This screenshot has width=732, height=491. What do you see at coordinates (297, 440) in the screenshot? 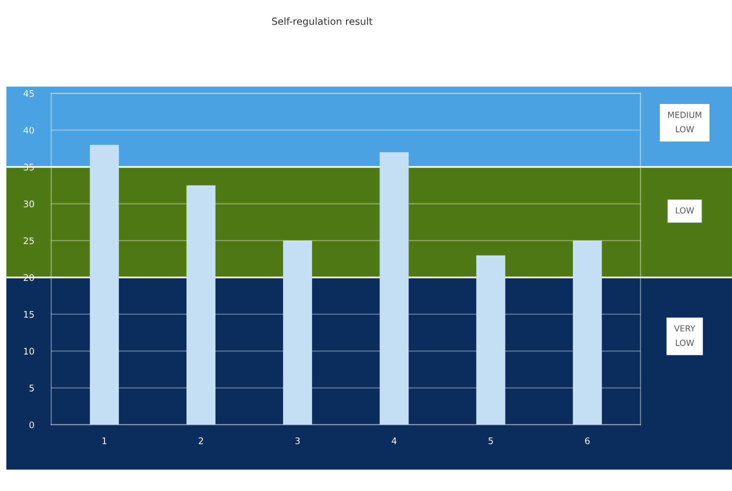
I see `x-tick-label: 3` at bounding box center [297, 440].